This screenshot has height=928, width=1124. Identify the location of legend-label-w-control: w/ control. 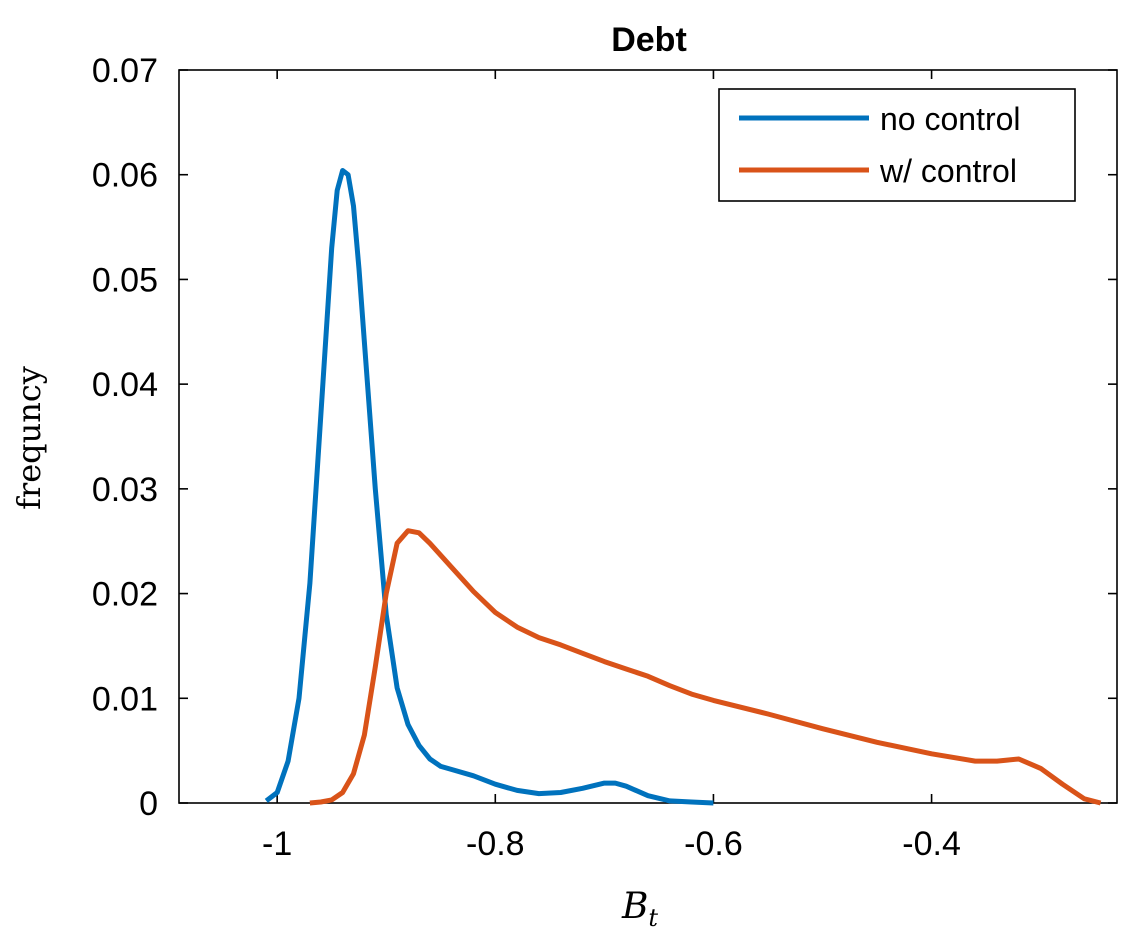
(948, 171).